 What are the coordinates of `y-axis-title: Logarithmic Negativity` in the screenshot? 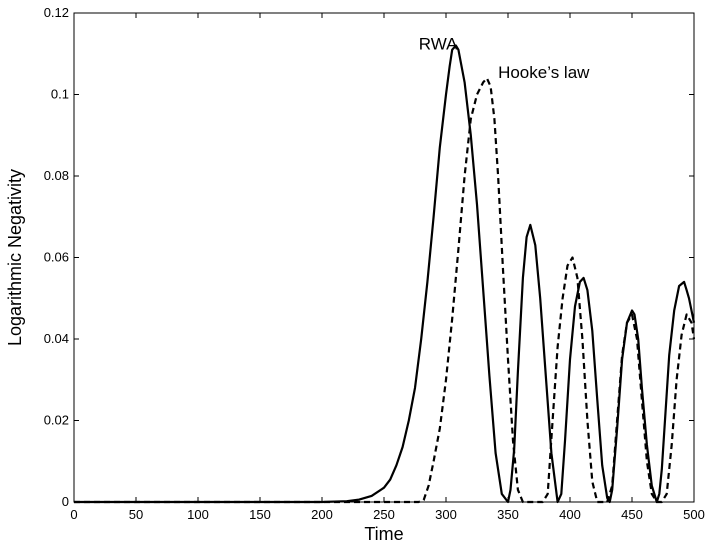 It's located at (15, 257).